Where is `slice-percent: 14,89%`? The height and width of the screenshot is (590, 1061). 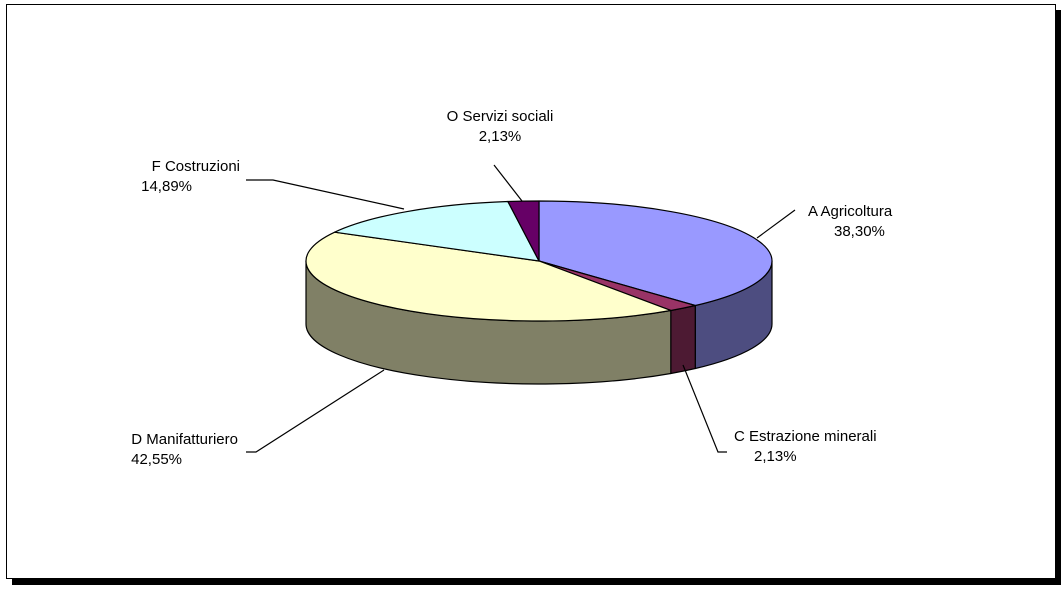 slice-percent: 14,89% is located at coordinates (166, 186).